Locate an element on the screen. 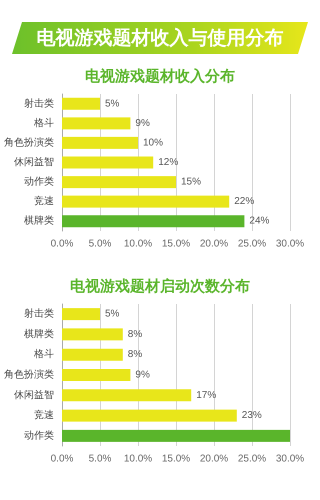  data-label: 23% is located at coordinates (252, 416).